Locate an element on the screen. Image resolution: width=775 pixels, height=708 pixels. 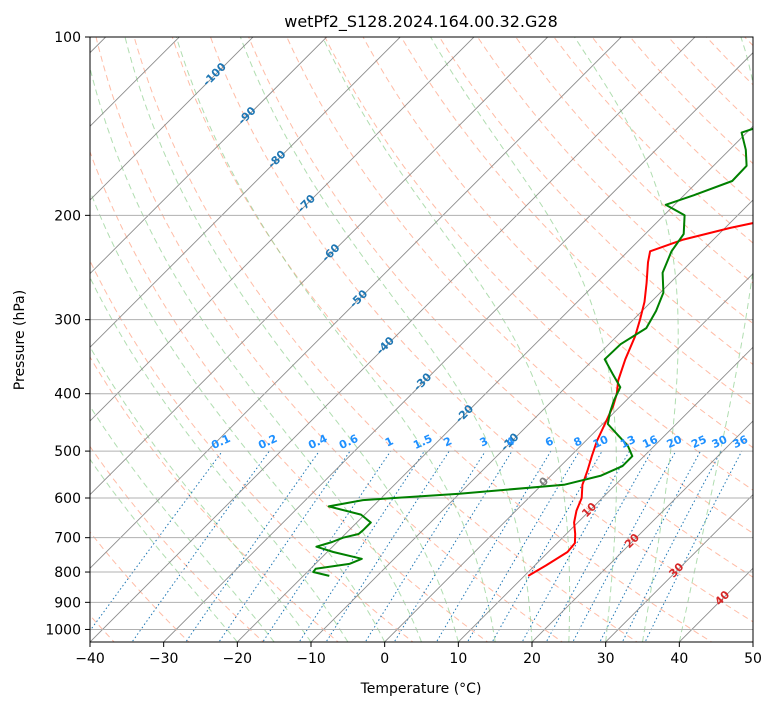
x-tick-label: 20 is located at coordinates (532, 659).